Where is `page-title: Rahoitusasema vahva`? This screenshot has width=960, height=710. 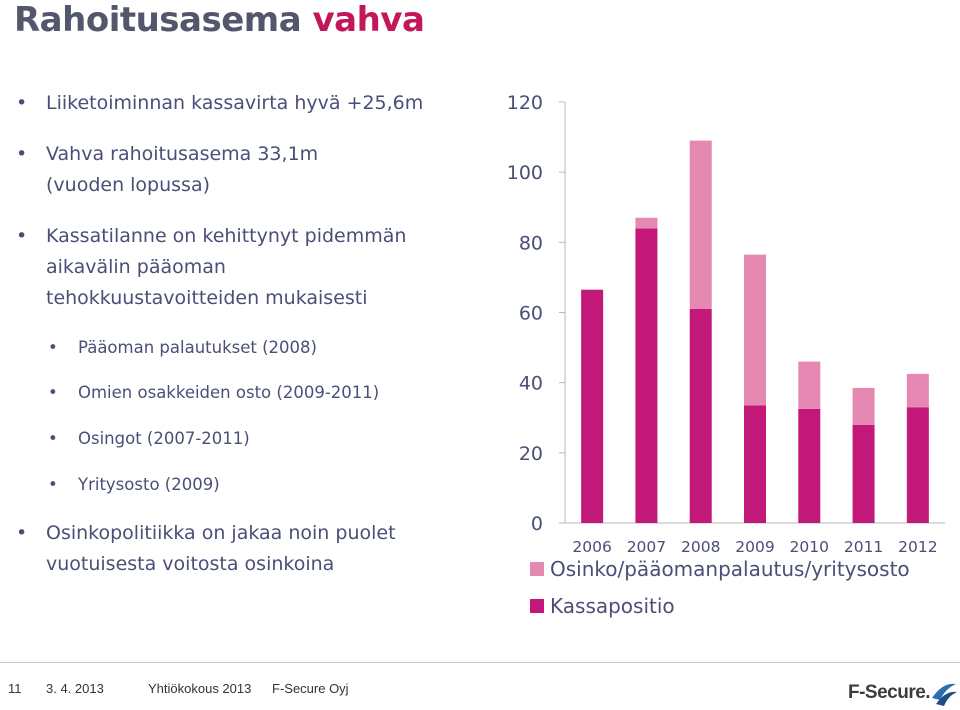 page-title: Rahoitusasema vahva is located at coordinates (219, 20).